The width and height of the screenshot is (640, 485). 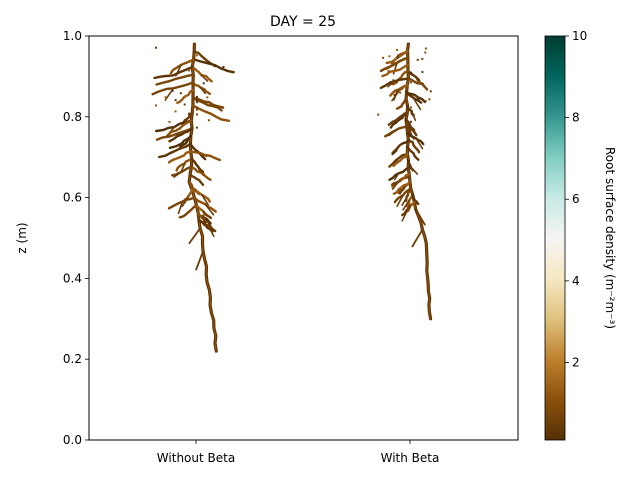 I want to click on y-axis-ticks: 0.0 0.2 0.4 0.6 0.8 1.0, so click(x=76, y=238).